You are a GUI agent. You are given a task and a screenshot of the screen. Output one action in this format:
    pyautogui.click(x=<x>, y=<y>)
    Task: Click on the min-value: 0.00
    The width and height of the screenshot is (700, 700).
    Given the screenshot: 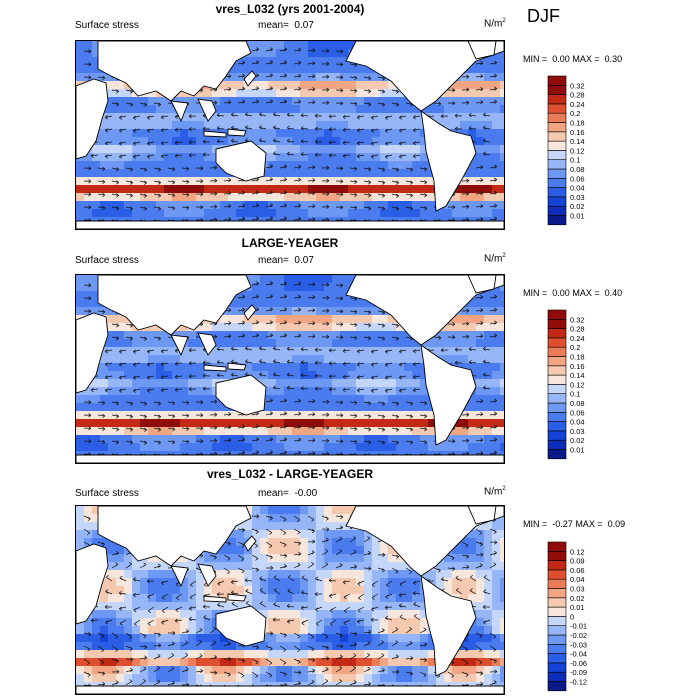 What is the action you would take?
    pyautogui.click(x=561, y=59)
    